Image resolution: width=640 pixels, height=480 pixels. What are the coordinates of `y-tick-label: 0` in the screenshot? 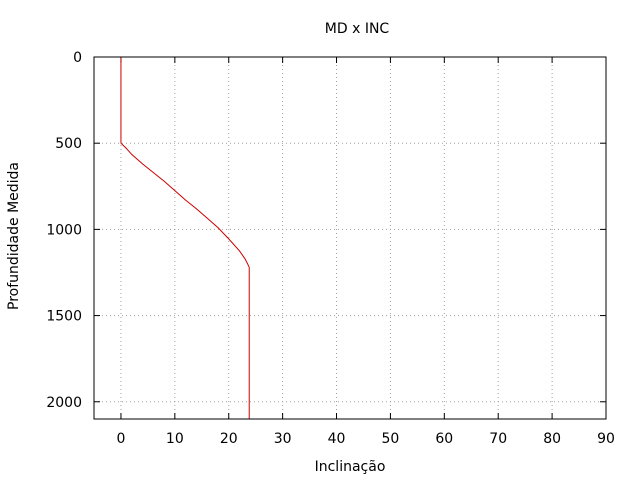 It's located at (77, 58).